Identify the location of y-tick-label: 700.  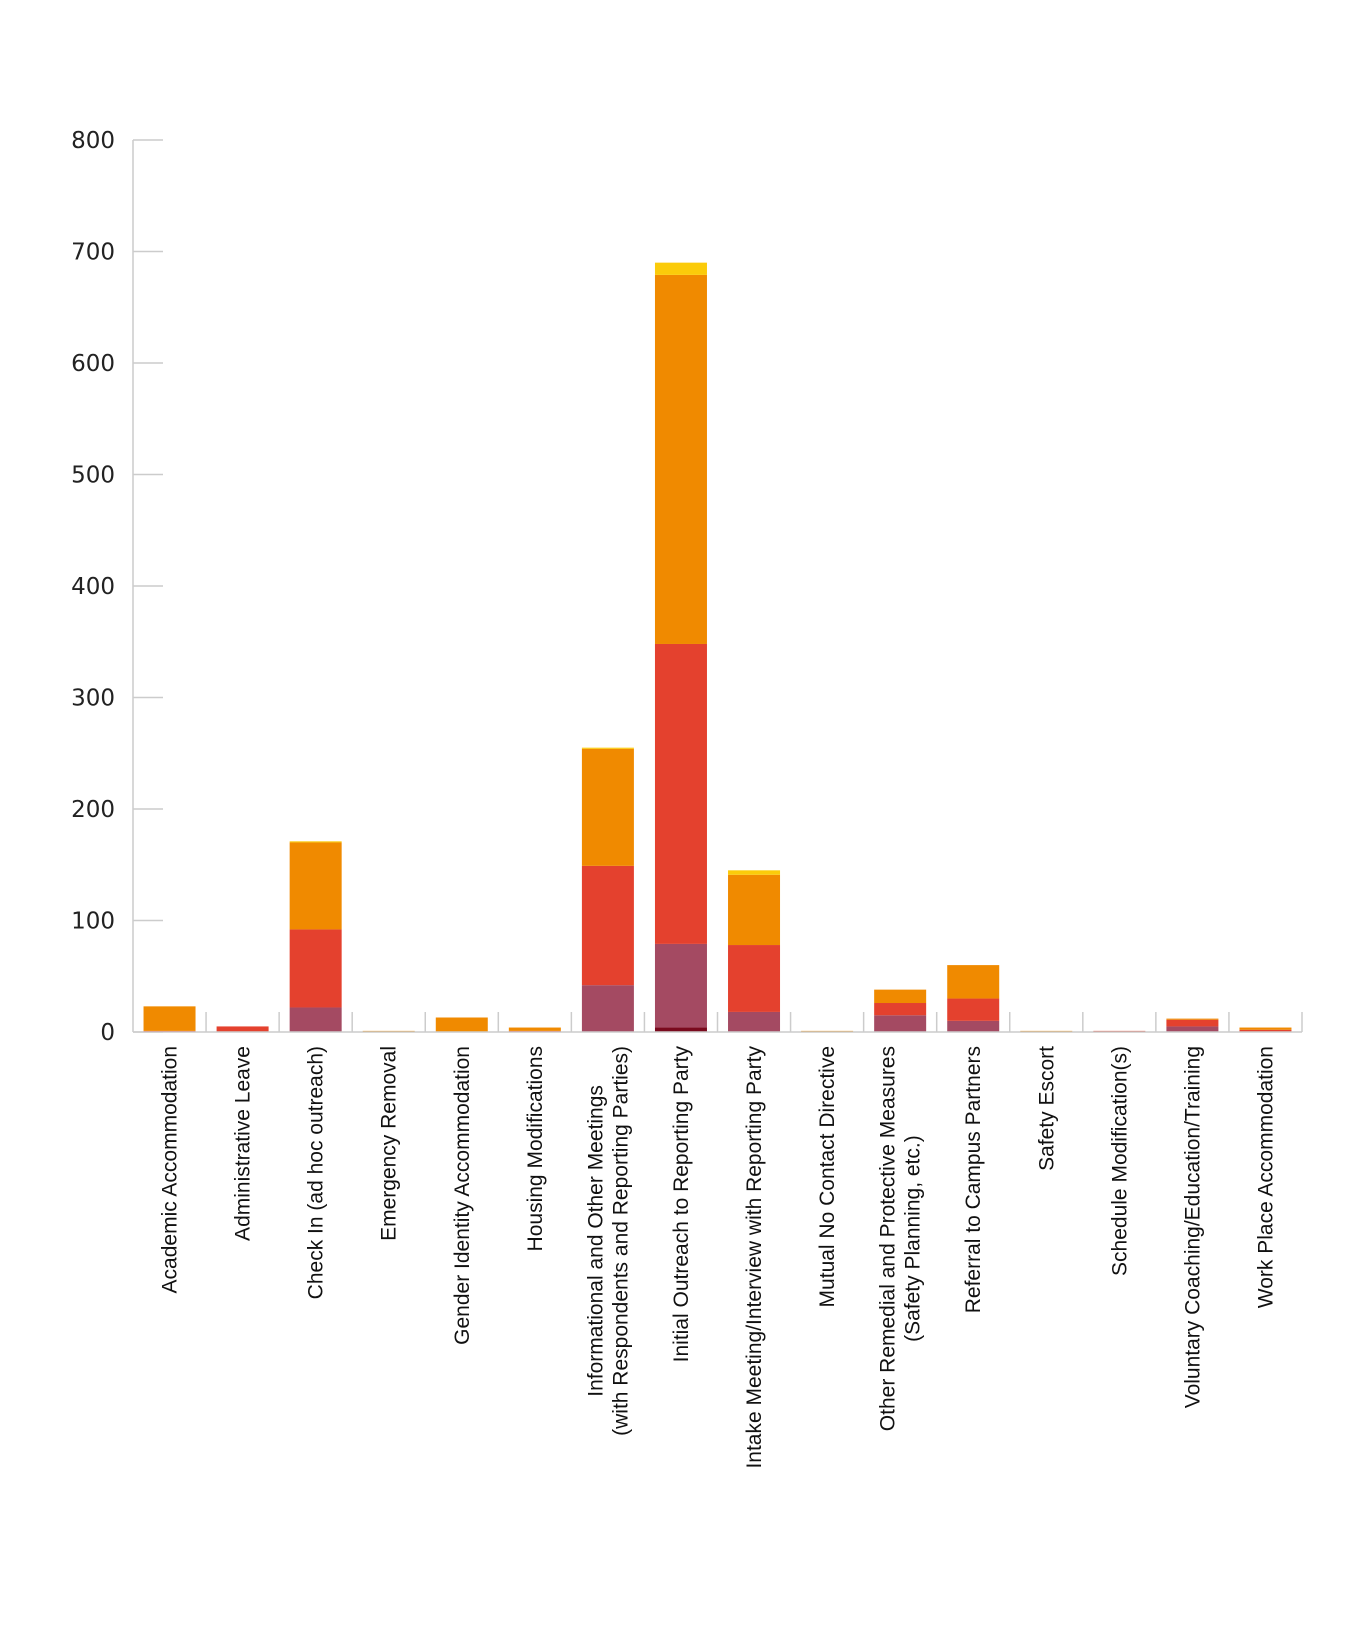
(93, 253).